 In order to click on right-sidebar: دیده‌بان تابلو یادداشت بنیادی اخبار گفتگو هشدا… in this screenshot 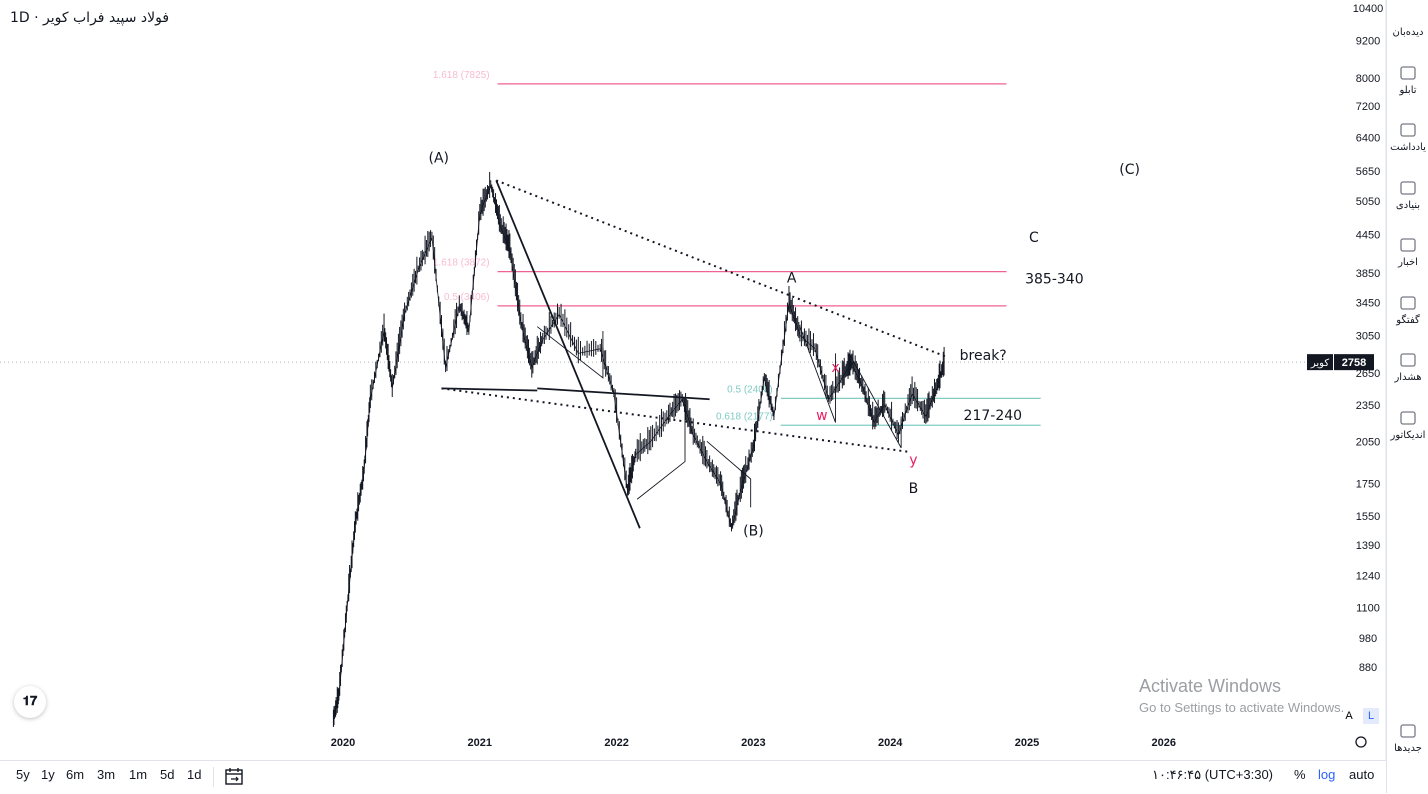, I will do `click(1407, 396)`.